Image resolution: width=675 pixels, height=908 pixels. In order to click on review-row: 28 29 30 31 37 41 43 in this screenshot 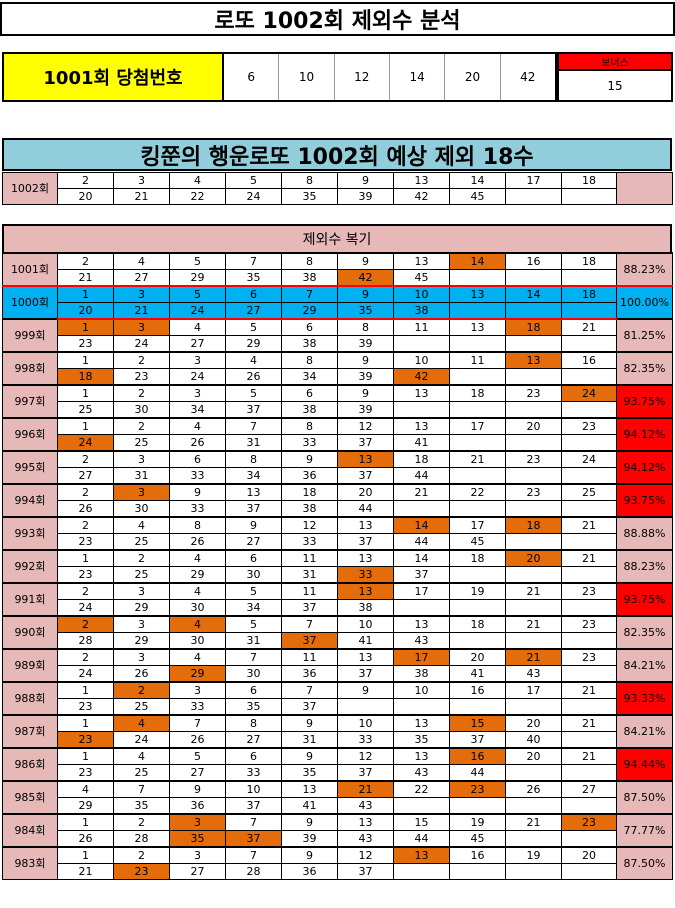, I will do `click(338, 641)`.